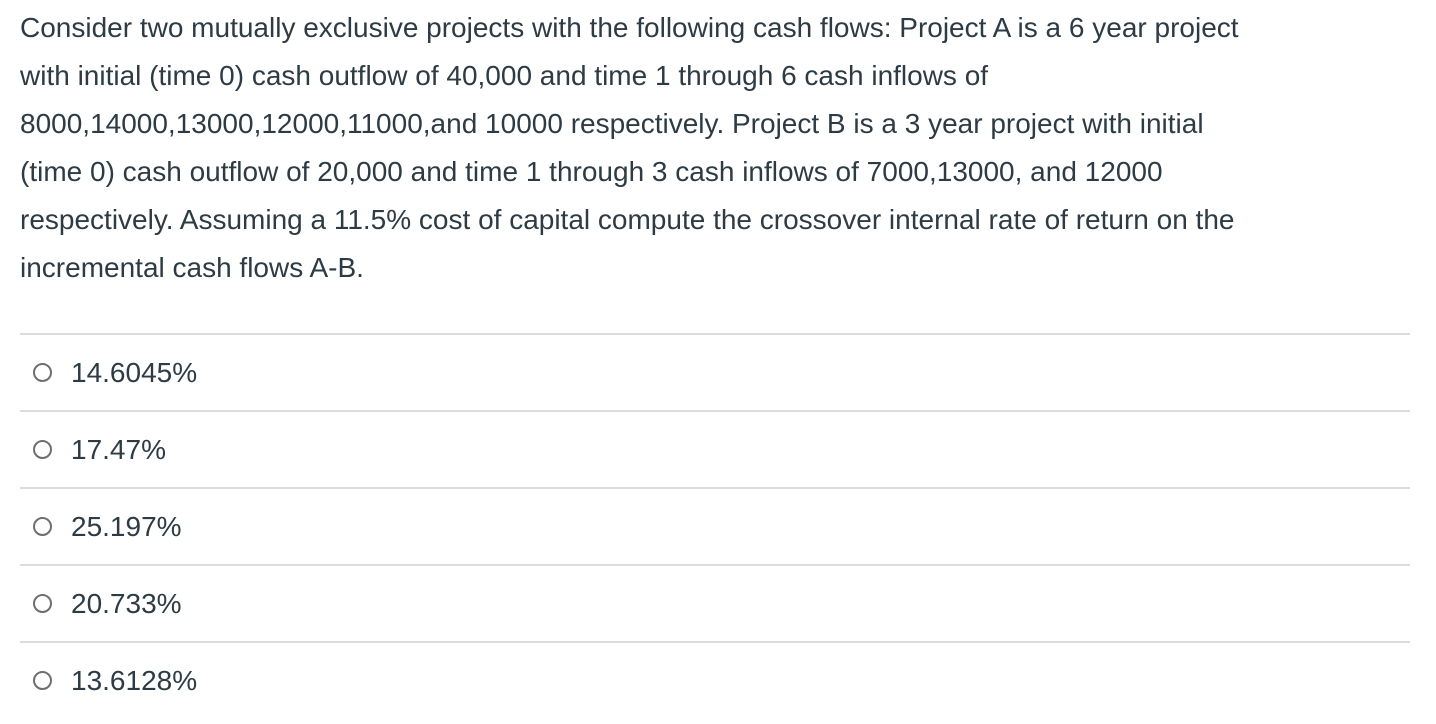  Describe the element at coordinates (715, 371) in the screenshot. I see `answer-option: 14.6045%` at that location.